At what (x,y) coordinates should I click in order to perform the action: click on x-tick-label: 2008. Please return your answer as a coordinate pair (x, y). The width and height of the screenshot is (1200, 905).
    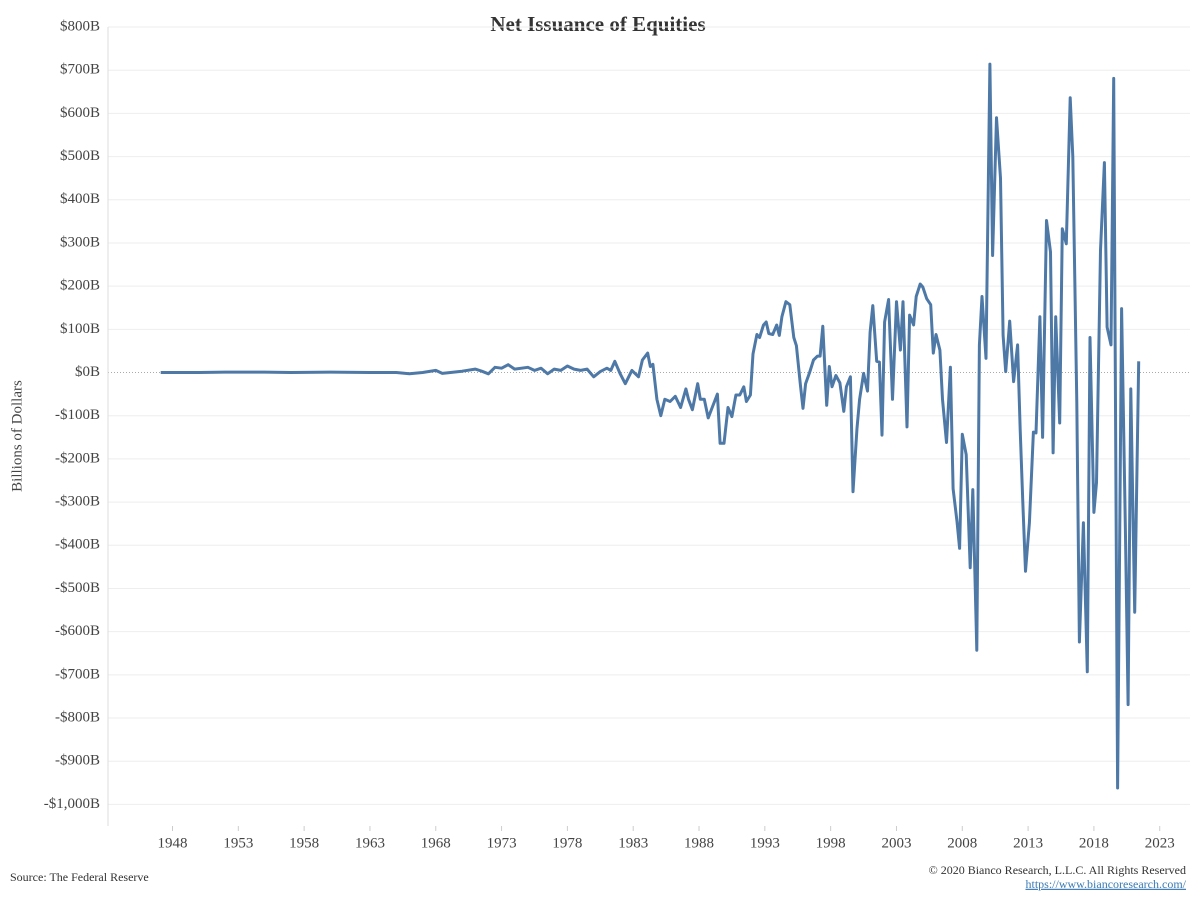
    Looking at the image, I should click on (962, 843).